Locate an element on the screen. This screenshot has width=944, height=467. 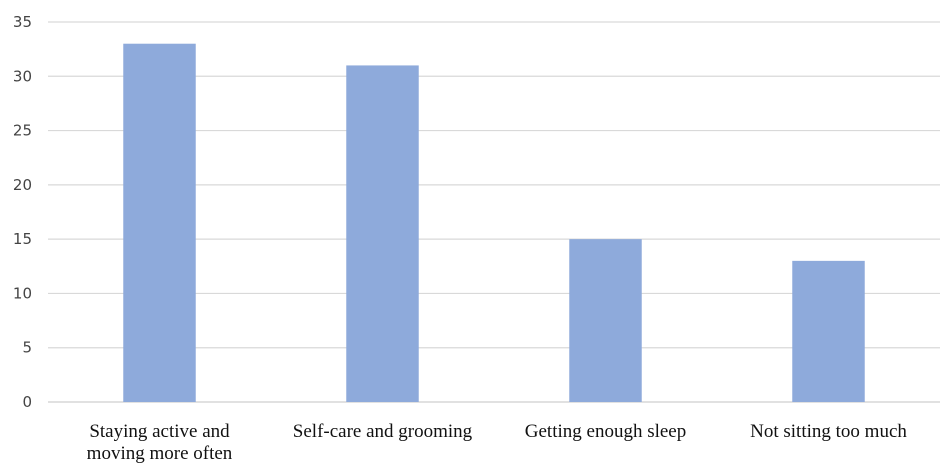
x-tick-label: Not sitting too much is located at coordinates (828, 431).